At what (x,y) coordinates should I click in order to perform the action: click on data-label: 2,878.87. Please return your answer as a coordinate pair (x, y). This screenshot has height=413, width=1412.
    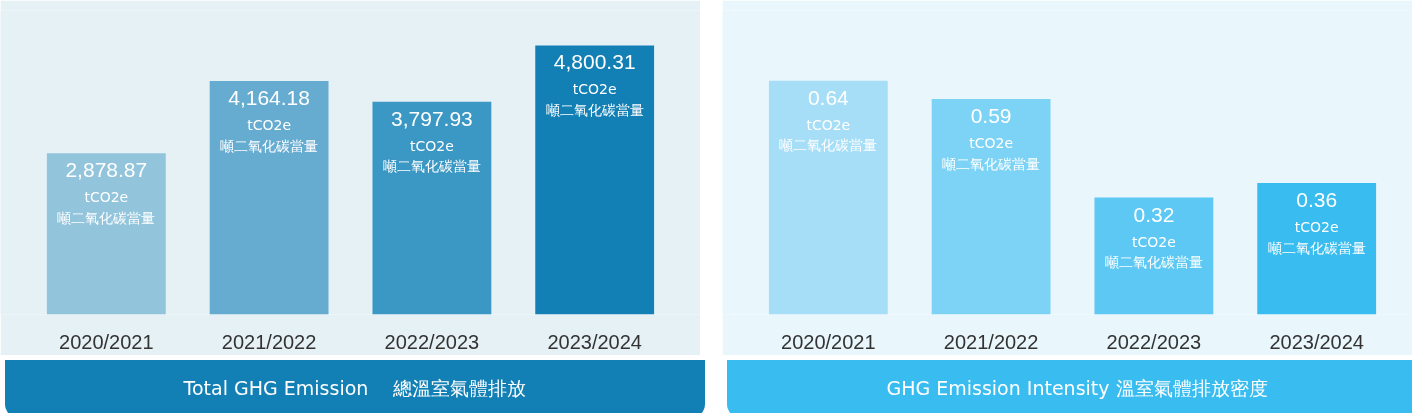
    Looking at the image, I should click on (106, 170).